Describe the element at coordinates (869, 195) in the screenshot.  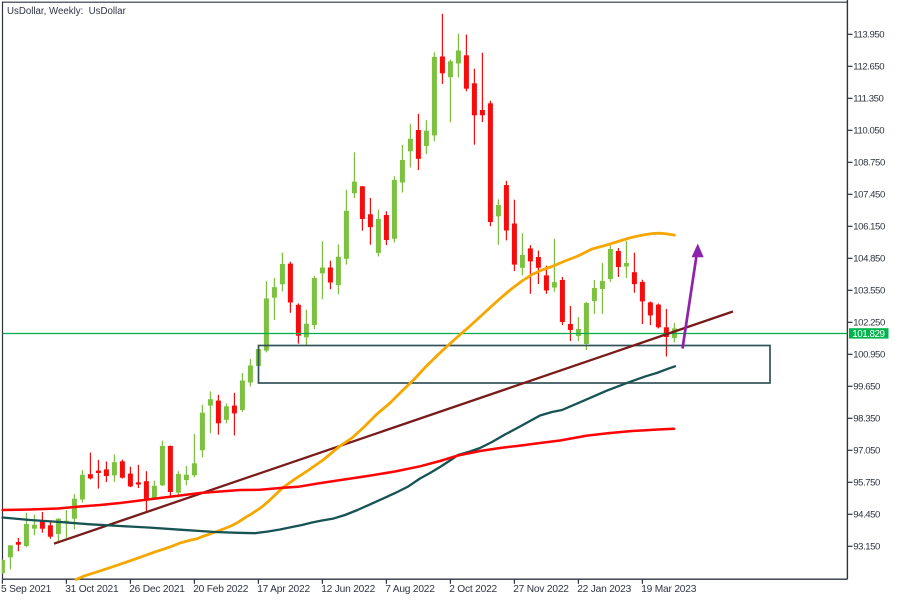
I see `svg-text: 107.450` at that location.